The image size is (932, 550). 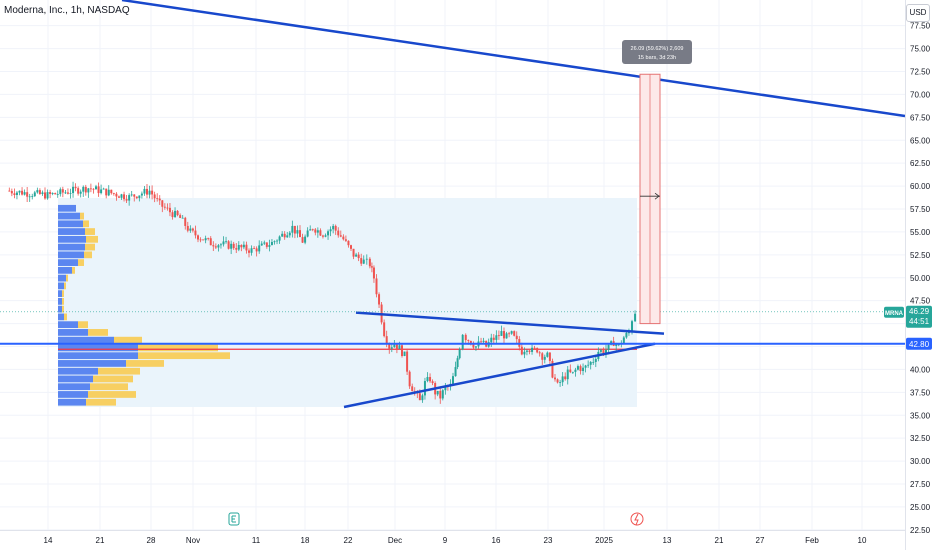 What do you see at coordinates (920, 117) in the screenshot?
I see `price-tick-label: 67.50` at bounding box center [920, 117].